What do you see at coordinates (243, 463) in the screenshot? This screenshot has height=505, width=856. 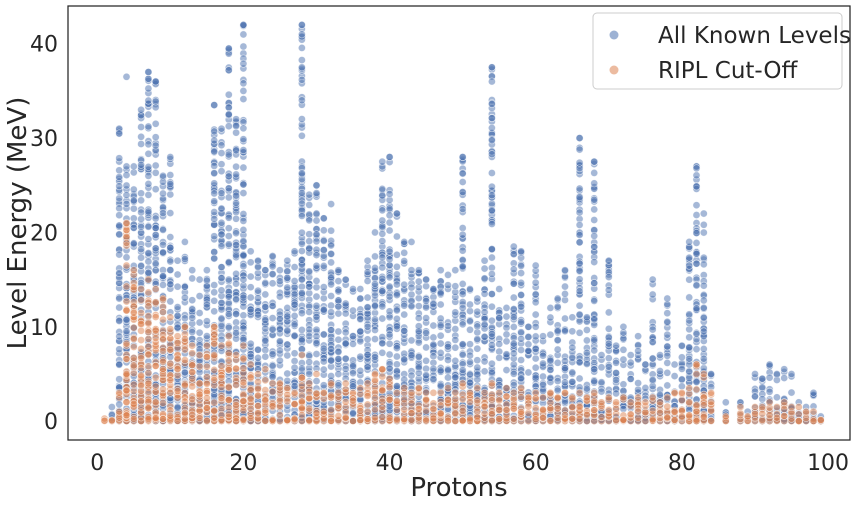 I see `x-tick-label: 20` at bounding box center [243, 463].